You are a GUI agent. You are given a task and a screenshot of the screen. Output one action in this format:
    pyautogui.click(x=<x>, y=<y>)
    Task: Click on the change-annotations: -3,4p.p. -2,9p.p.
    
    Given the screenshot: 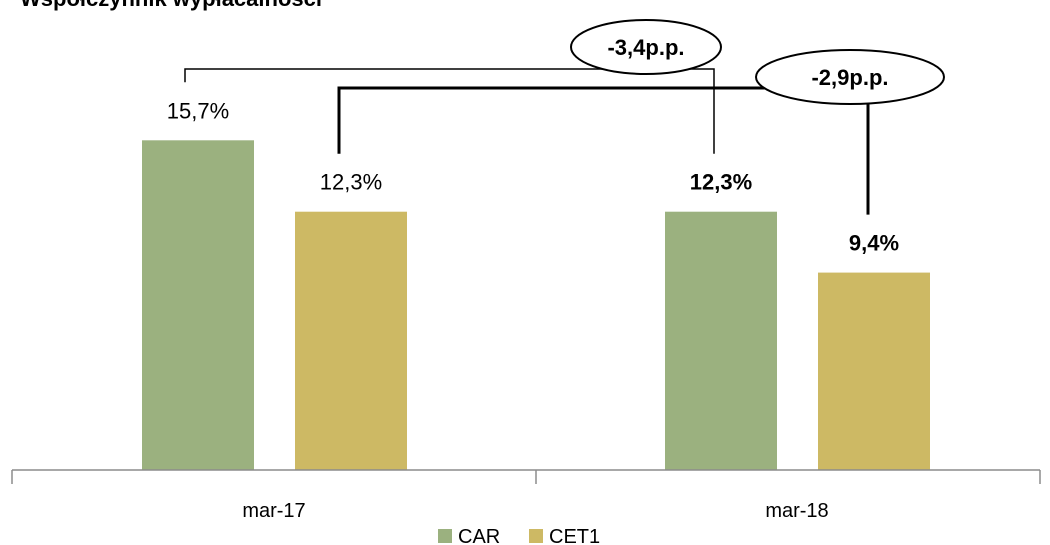 What is the action you would take?
    pyautogui.click(x=757, y=62)
    